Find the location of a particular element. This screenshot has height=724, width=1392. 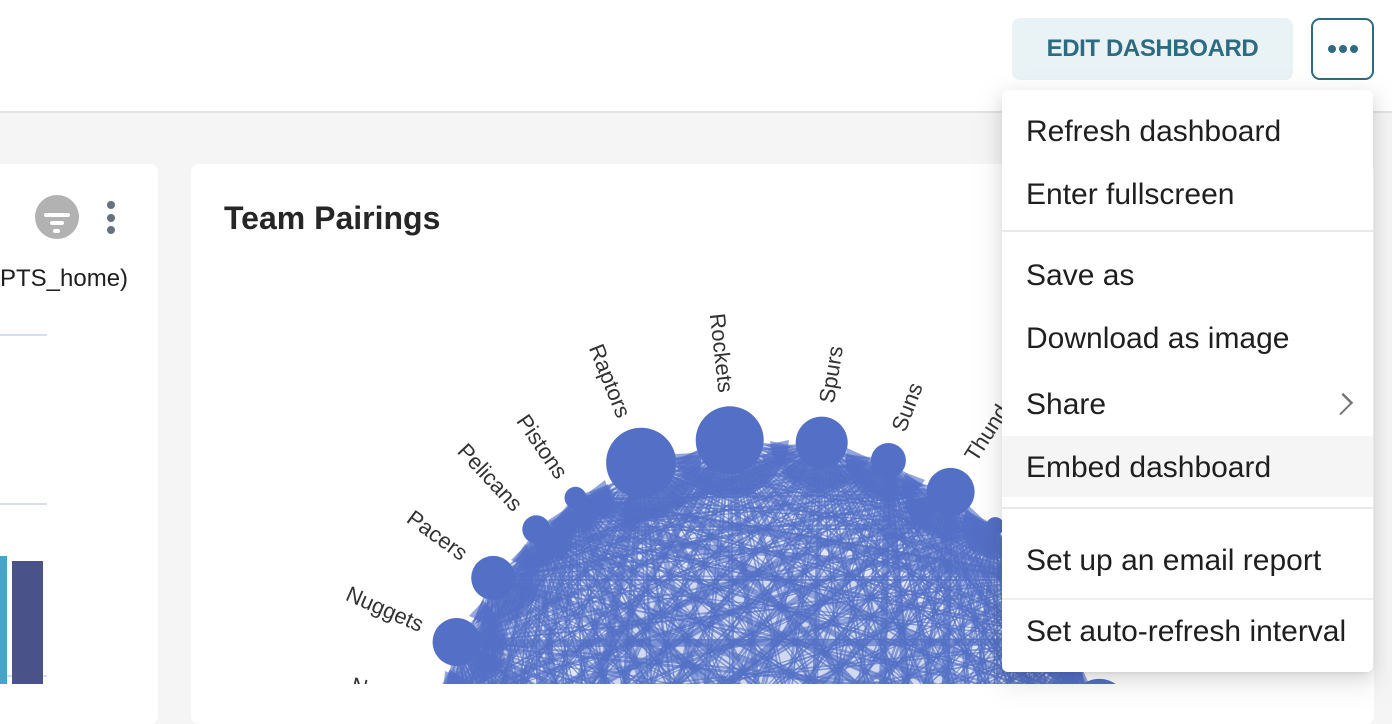

svg-text: Suns is located at coordinates (906, 407).